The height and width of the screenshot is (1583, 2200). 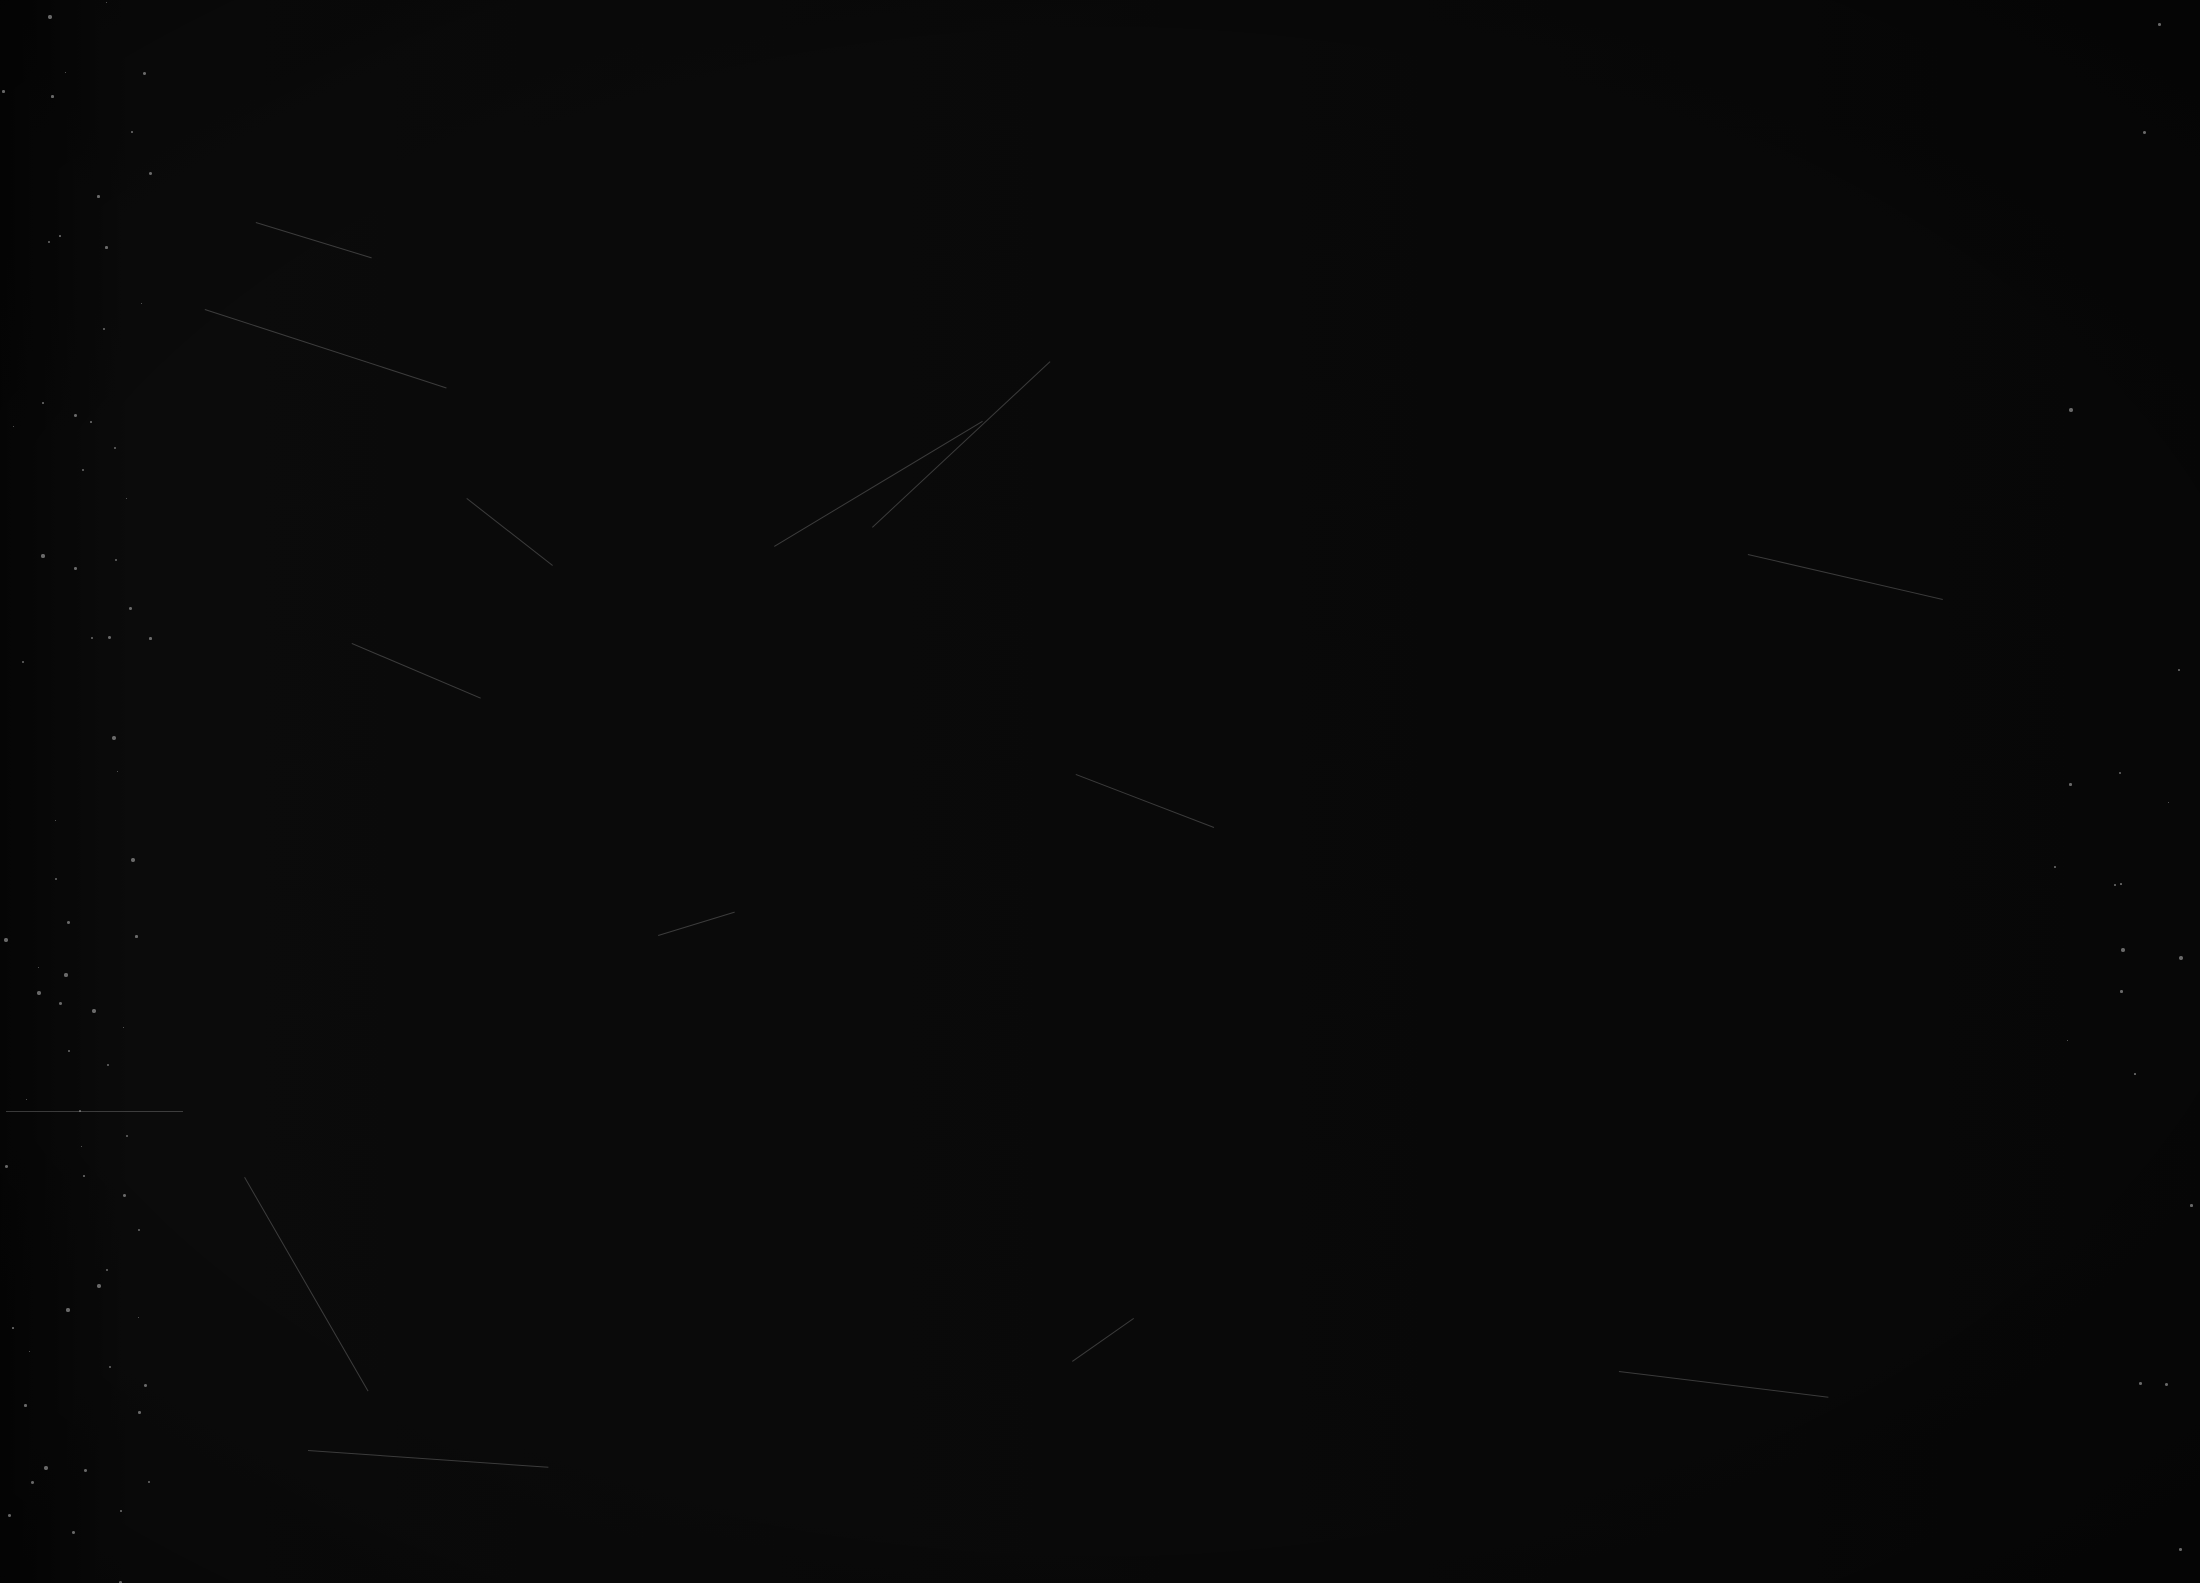 I want to click on header-catechism-1: 1., so click(x=543, y=208).